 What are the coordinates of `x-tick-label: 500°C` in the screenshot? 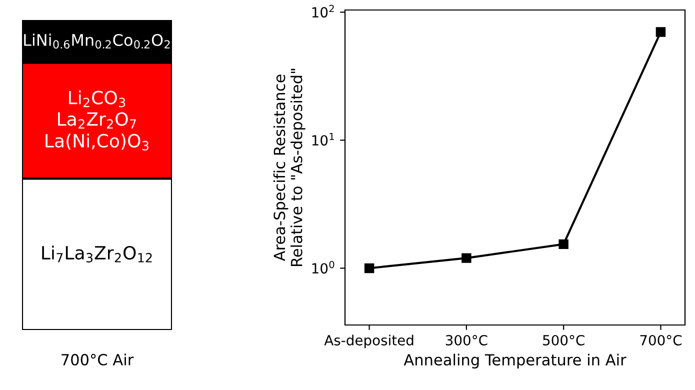 It's located at (563, 340).